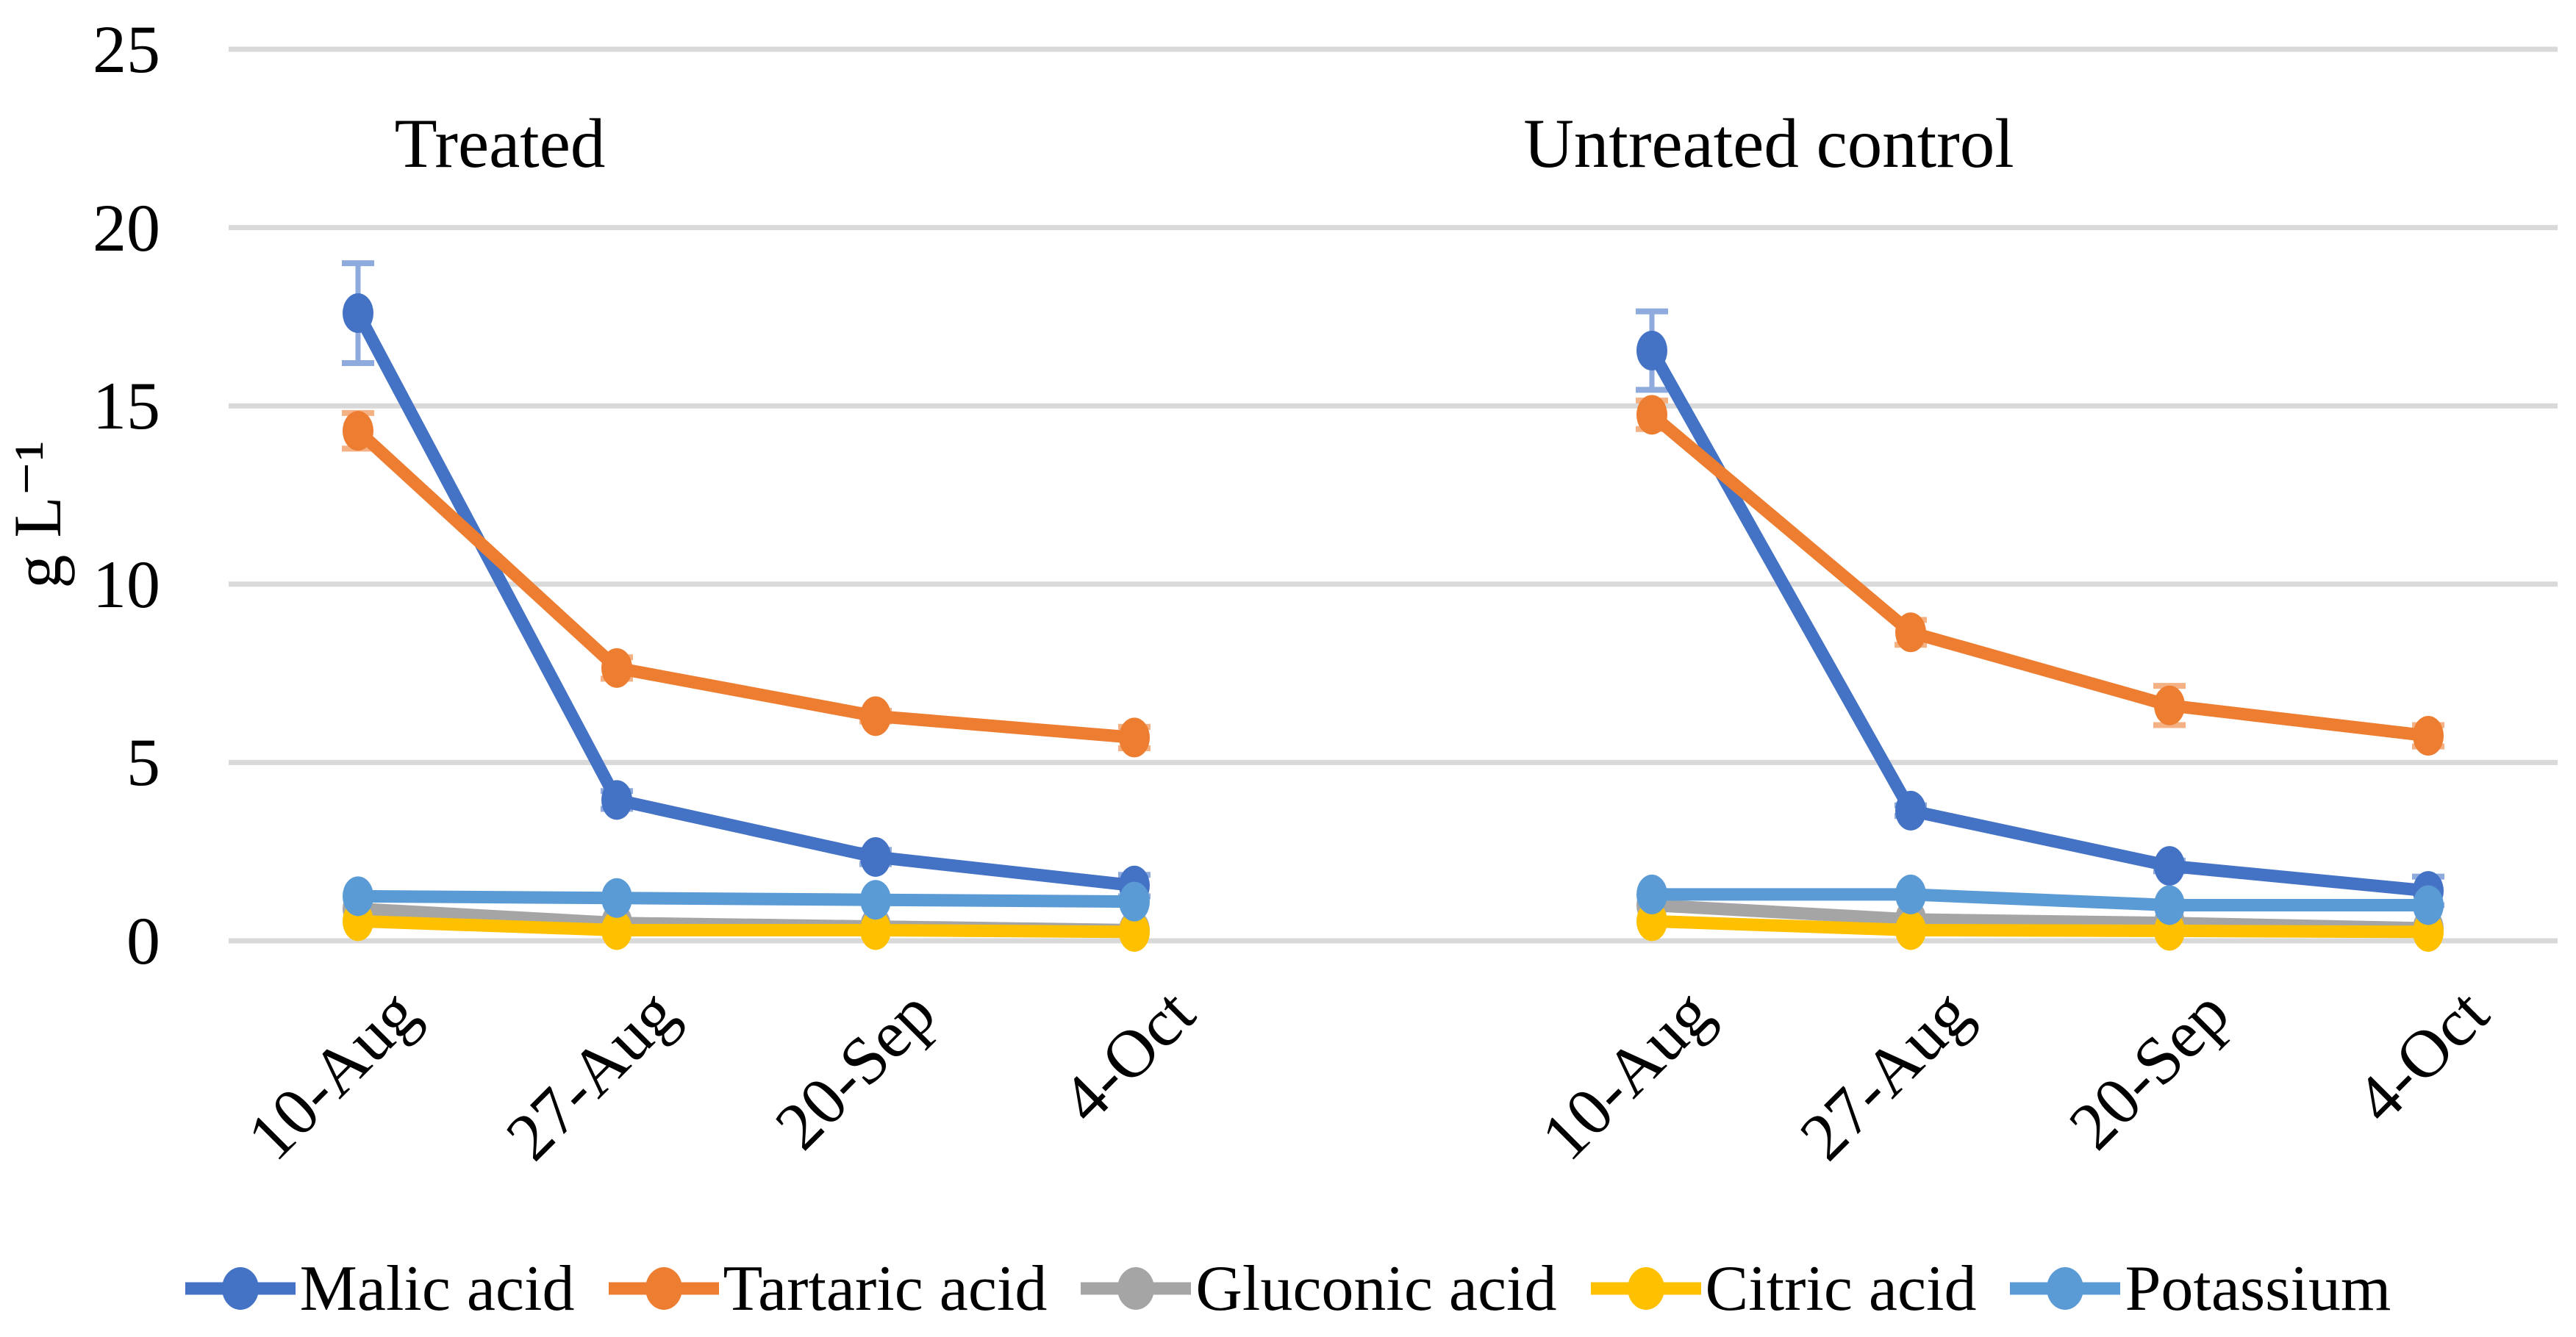 Image resolution: width=2576 pixels, height=1337 pixels. What do you see at coordinates (127, 406) in the screenshot?
I see `y-tick-label: 15` at bounding box center [127, 406].